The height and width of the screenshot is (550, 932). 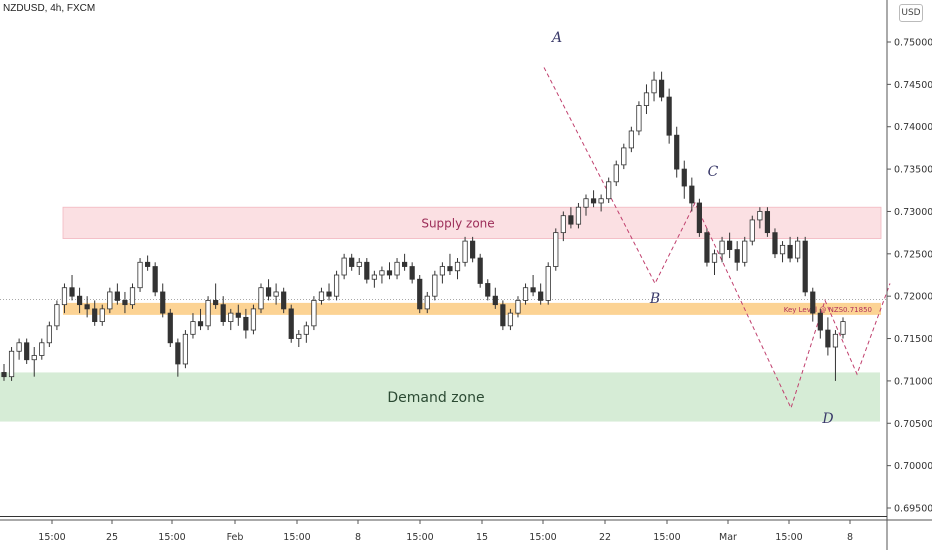 I want to click on demand-zone, so click(x=440, y=397).